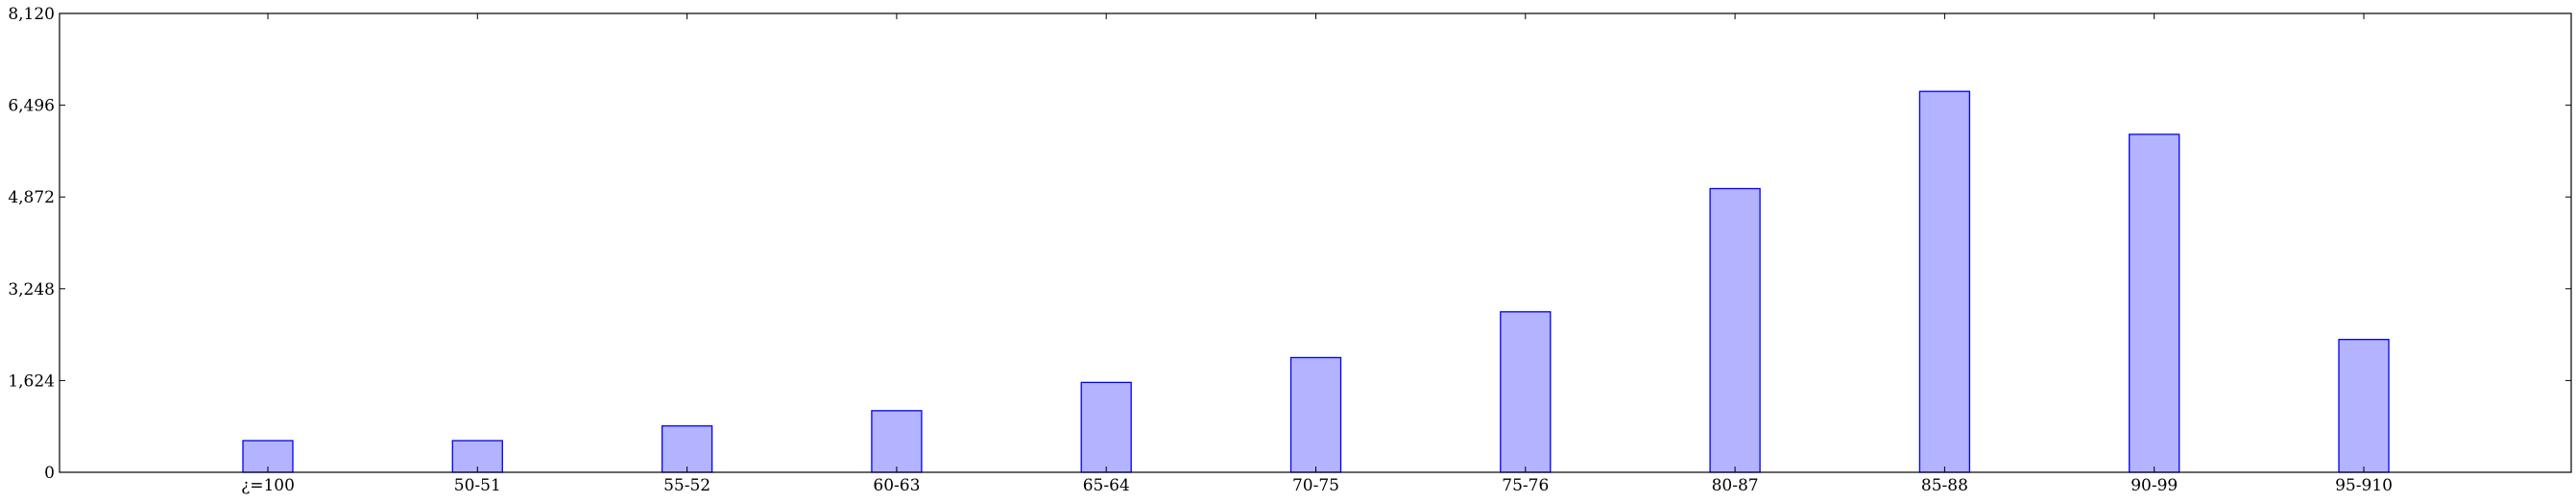 The width and height of the screenshot is (2576, 503). What do you see at coordinates (31, 197) in the screenshot?
I see `y-tick-label: 4,872` at bounding box center [31, 197].